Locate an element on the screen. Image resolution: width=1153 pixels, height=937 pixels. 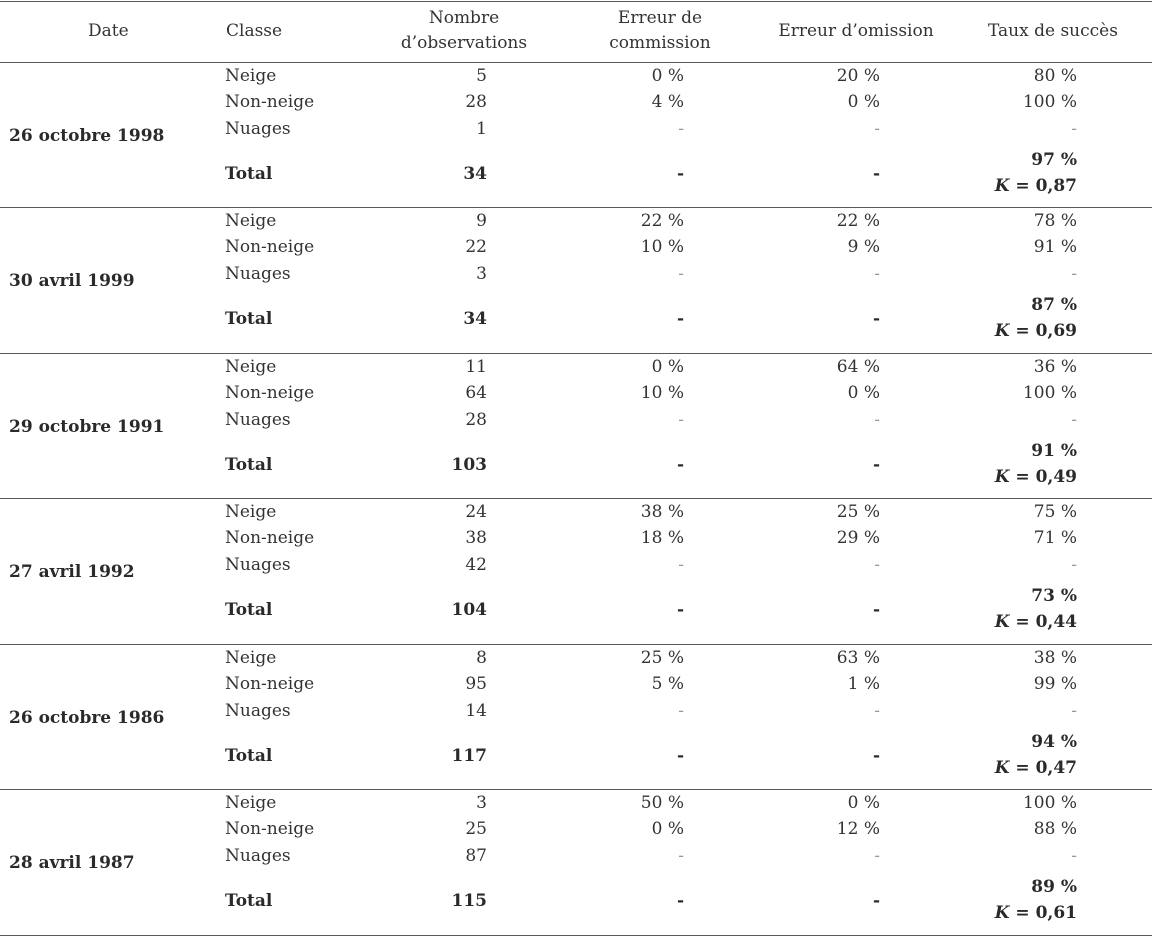
row-neige-omission: 25 % is located at coordinates (858, 512).